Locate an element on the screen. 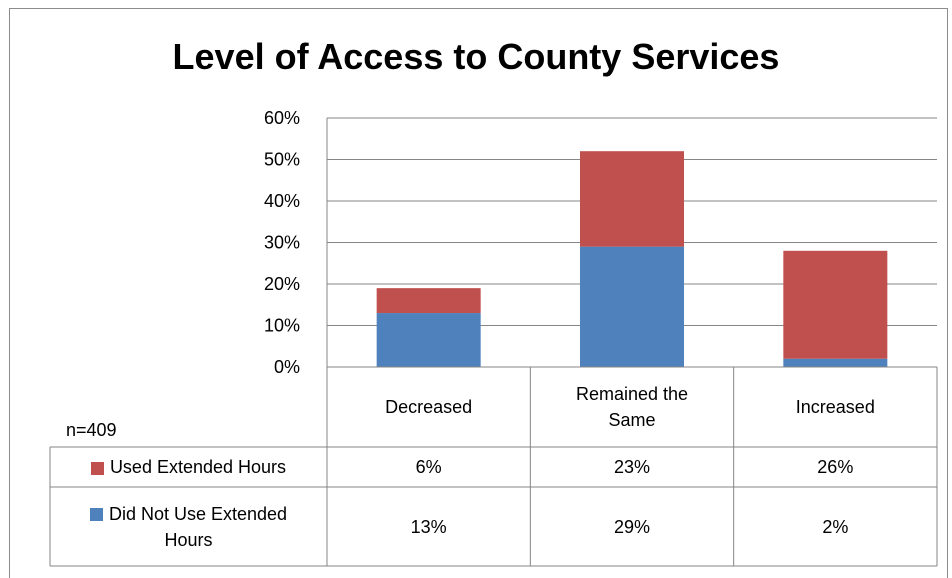  y-tick-label: 50% is located at coordinates (282, 160).